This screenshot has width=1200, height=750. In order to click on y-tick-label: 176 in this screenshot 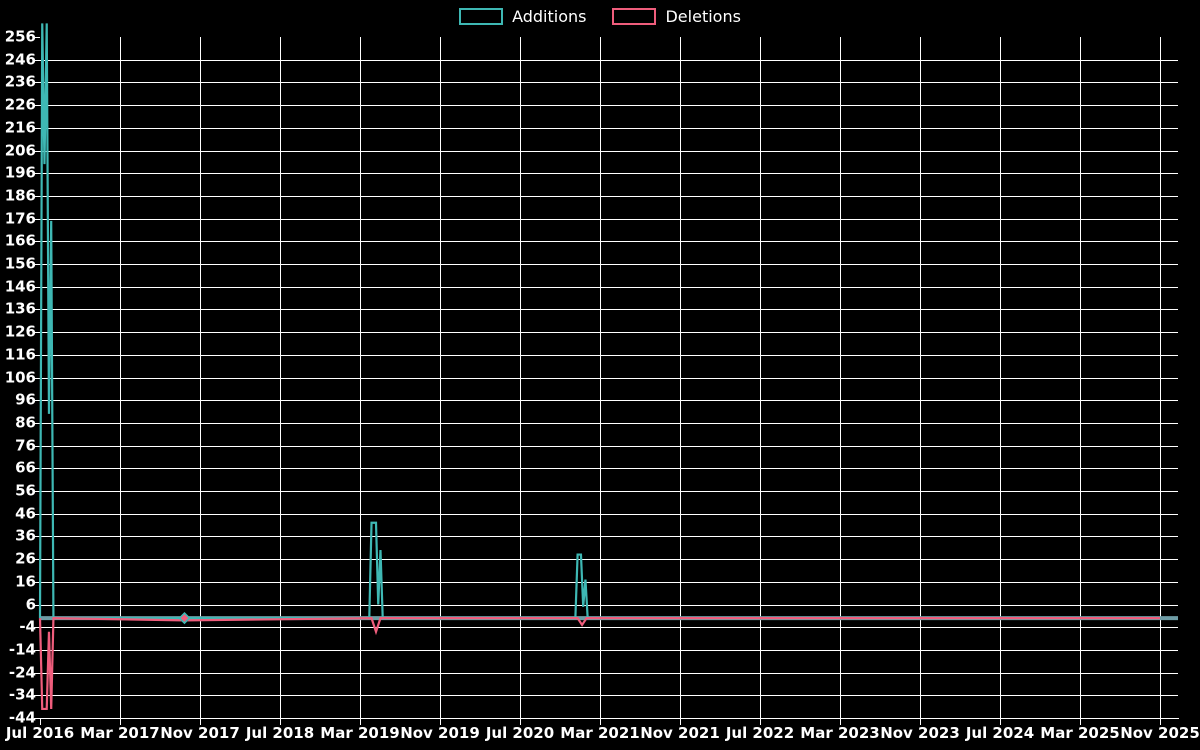, I will do `click(20, 218)`.